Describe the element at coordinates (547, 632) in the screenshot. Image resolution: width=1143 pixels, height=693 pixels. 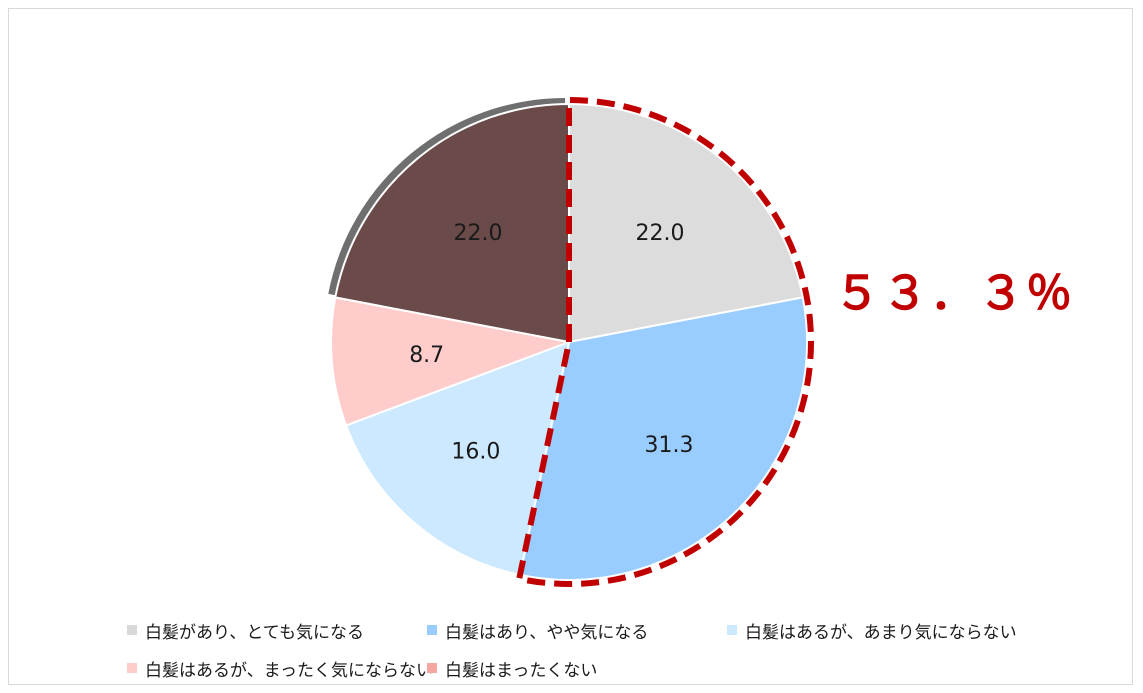
I see `legend-label: 白髪はあり、やや気になる` at that location.